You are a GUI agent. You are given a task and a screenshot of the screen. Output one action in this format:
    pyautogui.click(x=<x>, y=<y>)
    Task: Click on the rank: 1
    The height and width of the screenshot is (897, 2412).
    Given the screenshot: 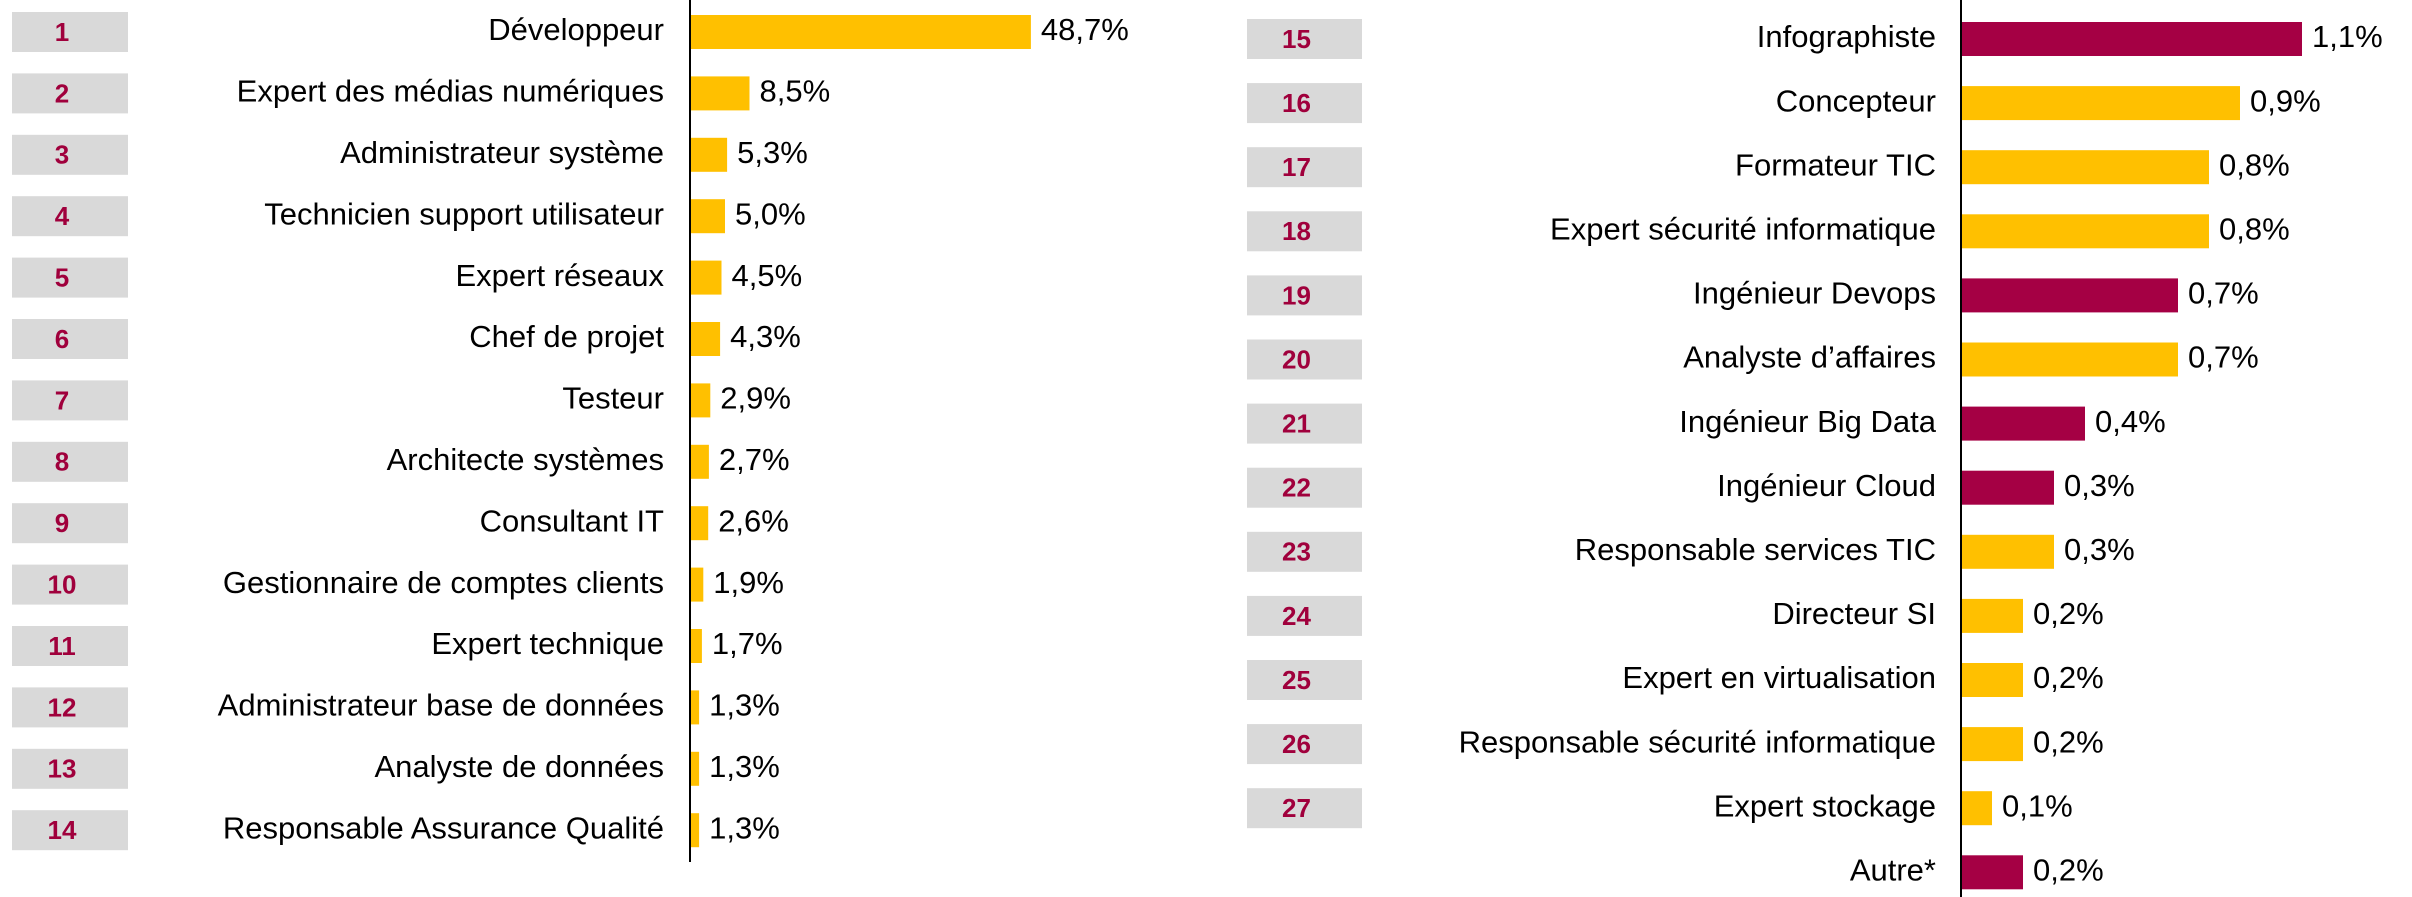 What is the action you would take?
    pyautogui.click(x=62, y=32)
    